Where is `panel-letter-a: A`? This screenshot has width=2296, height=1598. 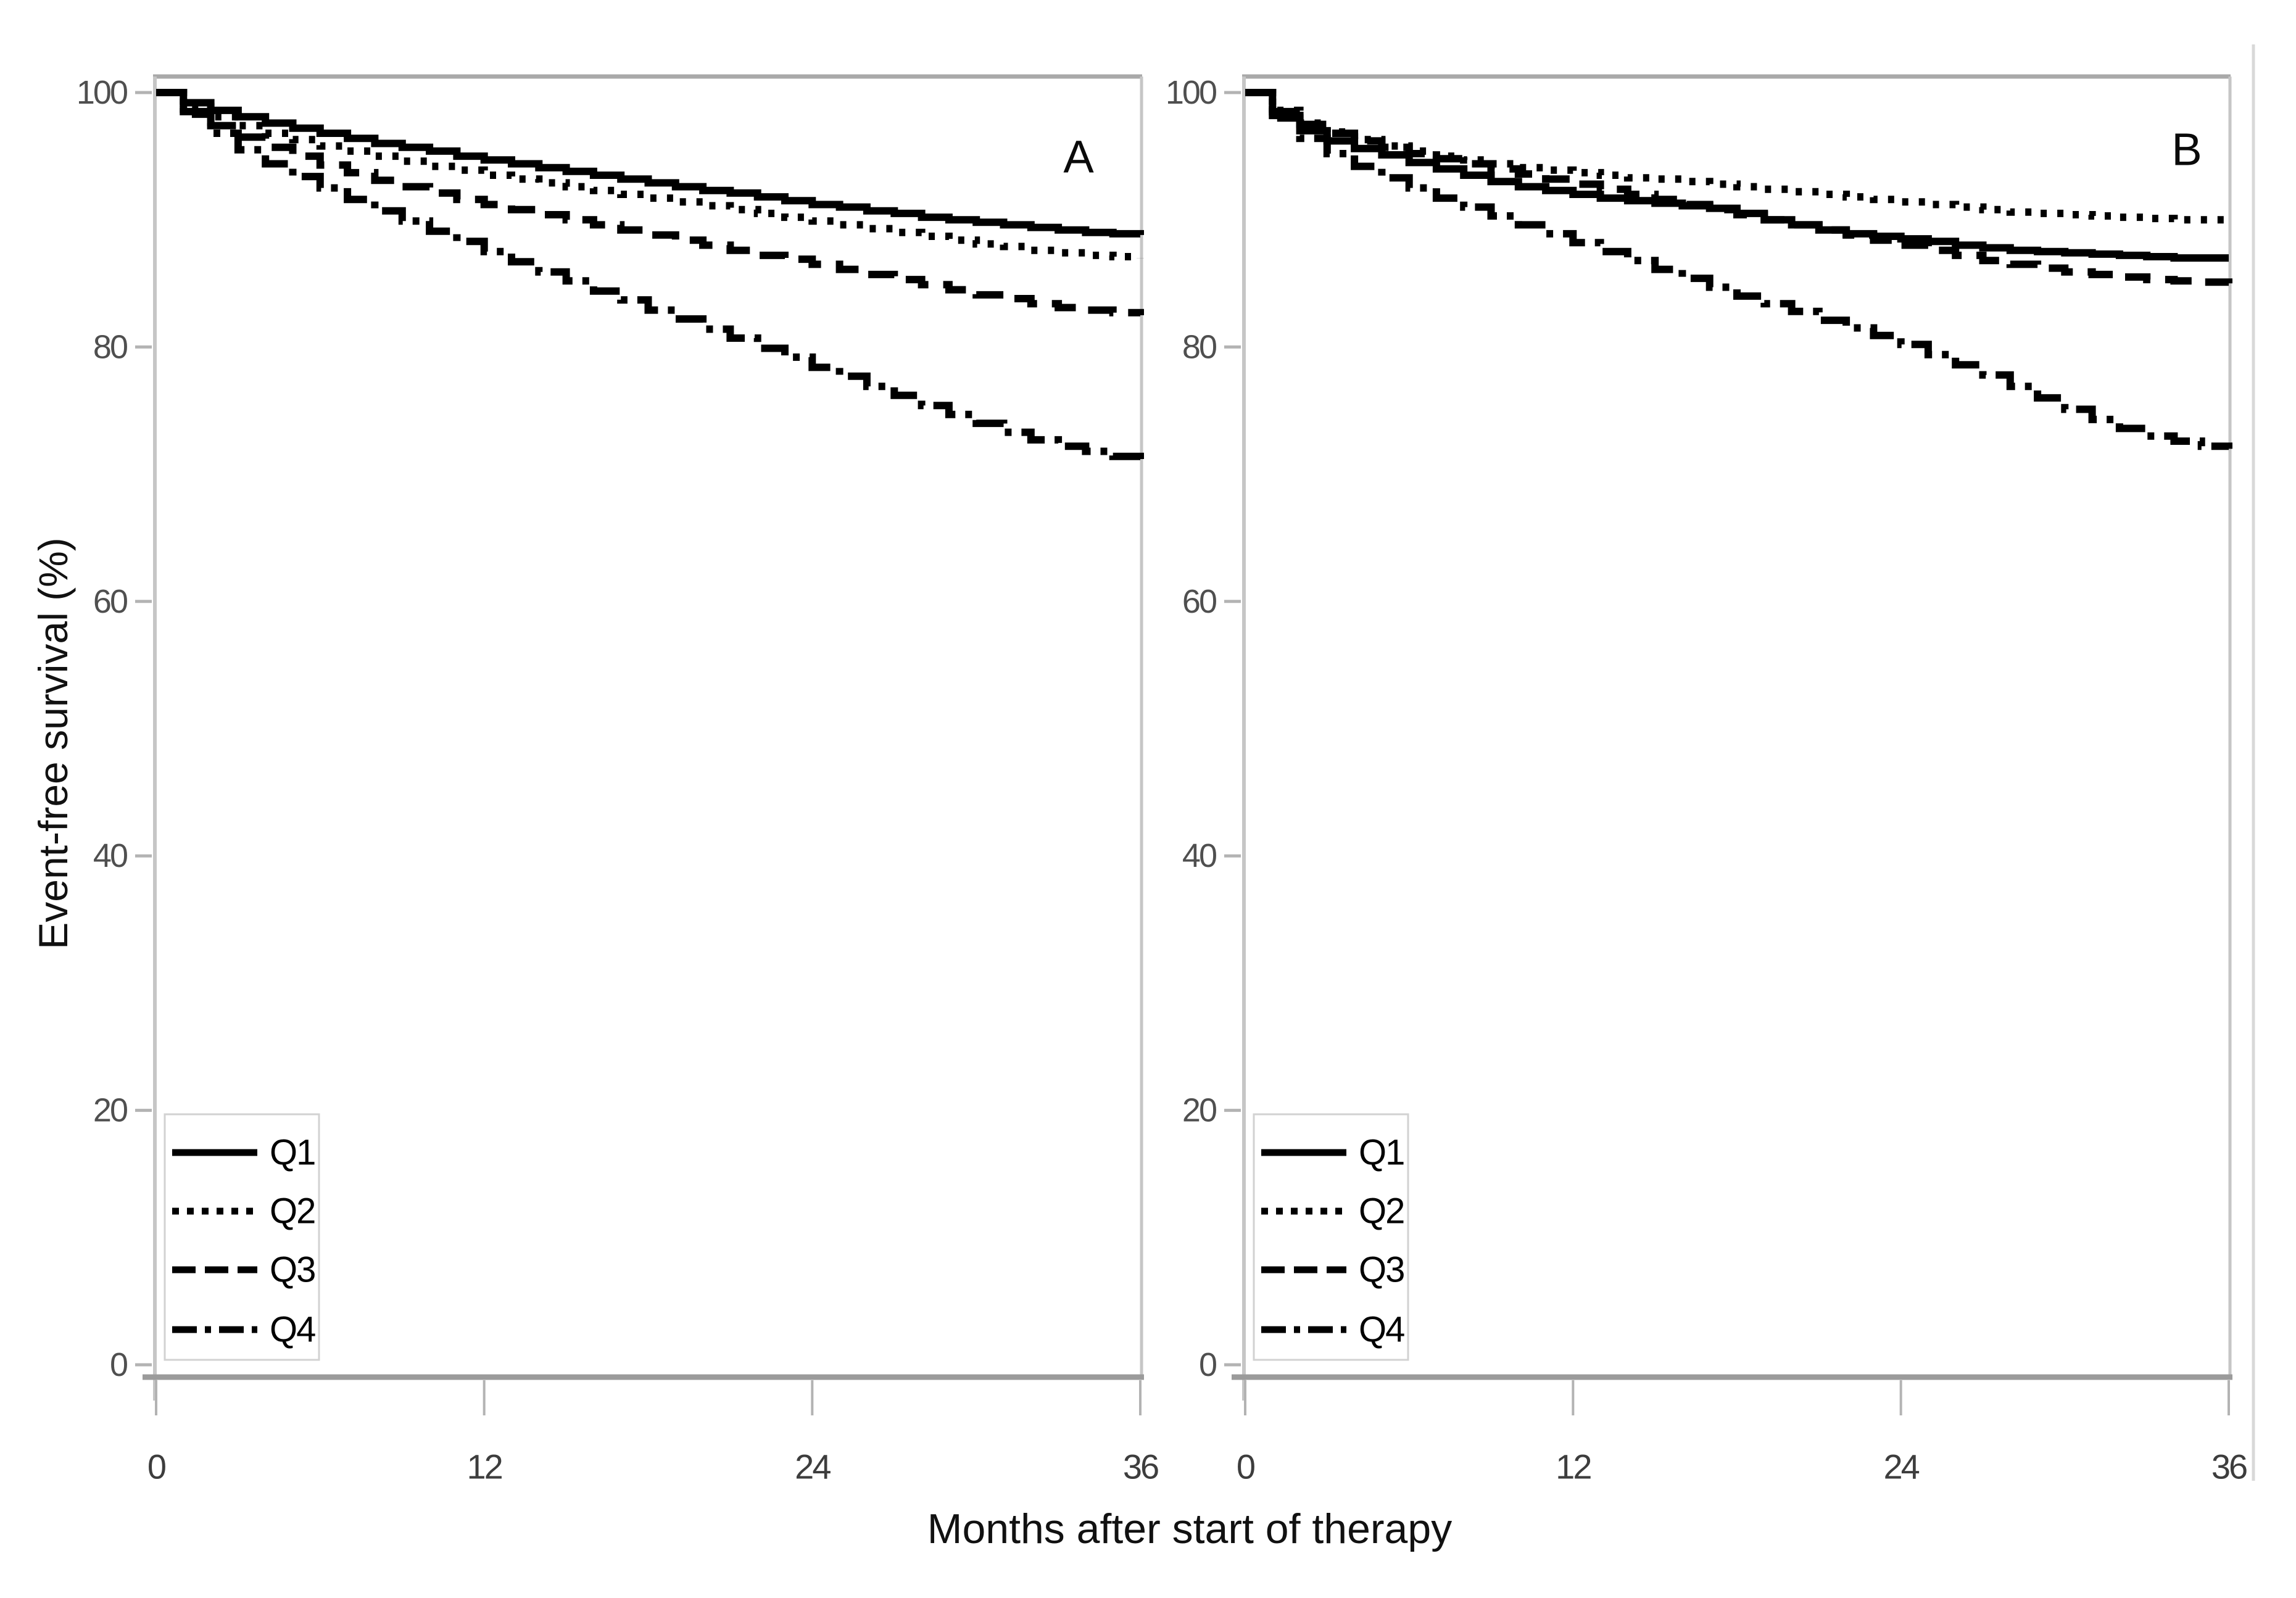
panel-letter-a: A is located at coordinates (1078, 157).